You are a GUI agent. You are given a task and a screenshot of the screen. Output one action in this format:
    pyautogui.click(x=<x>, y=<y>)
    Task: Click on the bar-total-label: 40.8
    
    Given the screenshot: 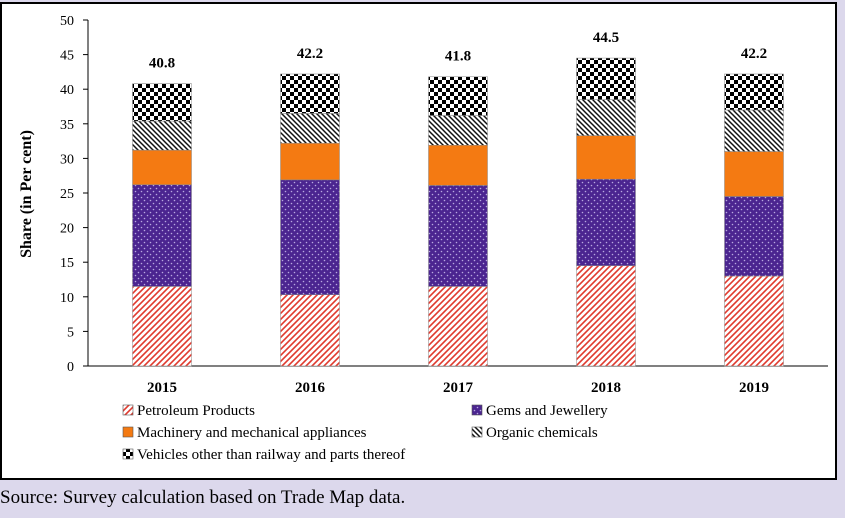 What is the action you would take?
    pyautogui.click(x=162, y=64)
    